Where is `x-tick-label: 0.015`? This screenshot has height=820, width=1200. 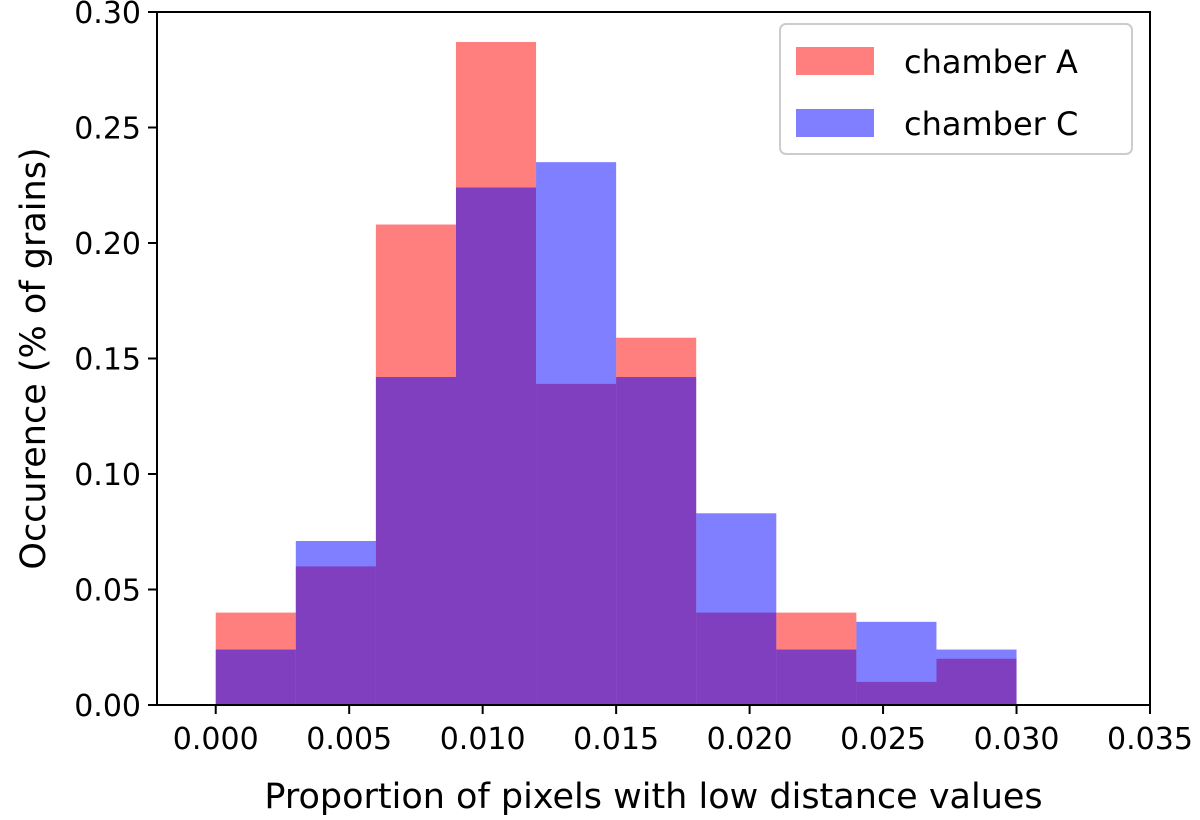 x-tick-label: 0.015 is located at coordinates (616, 739).